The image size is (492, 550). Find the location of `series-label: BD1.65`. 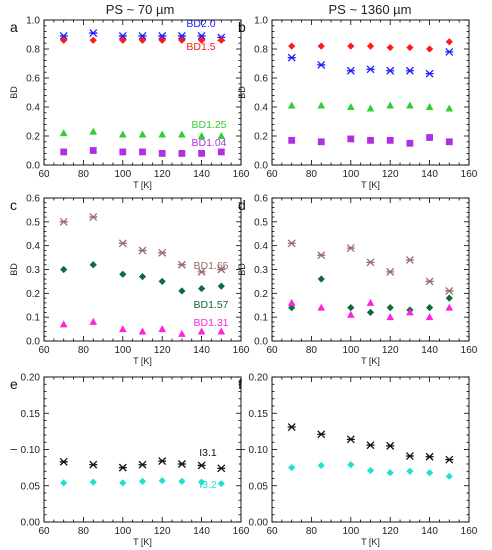

series-label: BD1.65 is located at coordinates (210, 266).